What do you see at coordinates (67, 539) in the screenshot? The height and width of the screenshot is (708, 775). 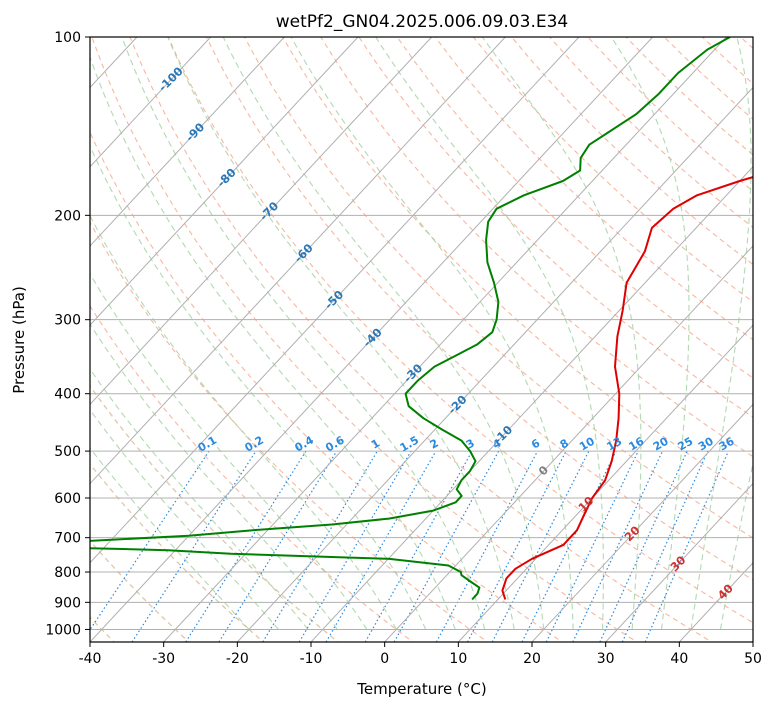 I see `y-tick-label: 700` at bounding box center [67, 539].